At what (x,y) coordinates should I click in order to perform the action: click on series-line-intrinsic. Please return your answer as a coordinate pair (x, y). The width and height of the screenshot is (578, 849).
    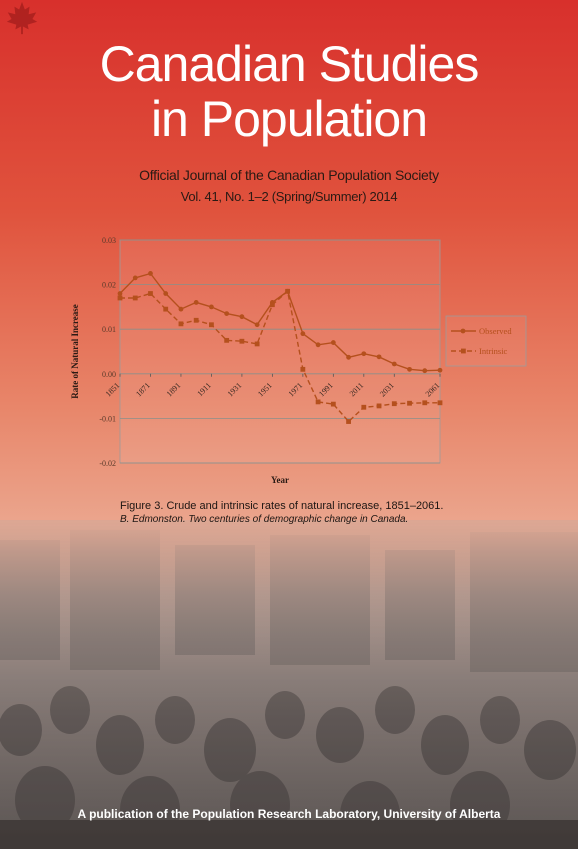
    Looking at the image, I should click on (280, 356).